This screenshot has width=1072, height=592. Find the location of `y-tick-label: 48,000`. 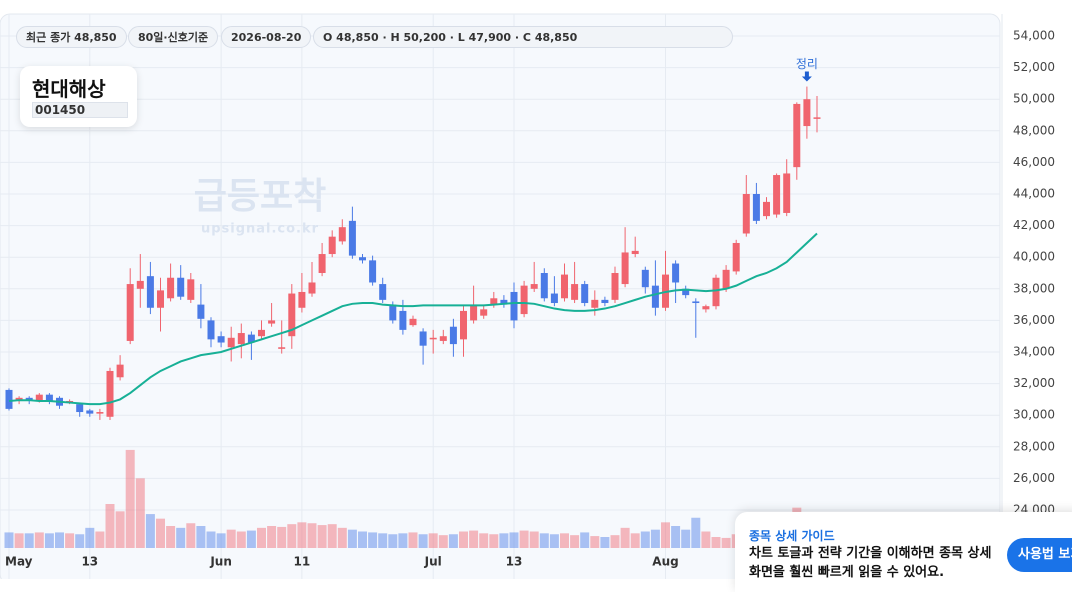

y-tick-label: 48,000 is located at coordinates (1034, 130).